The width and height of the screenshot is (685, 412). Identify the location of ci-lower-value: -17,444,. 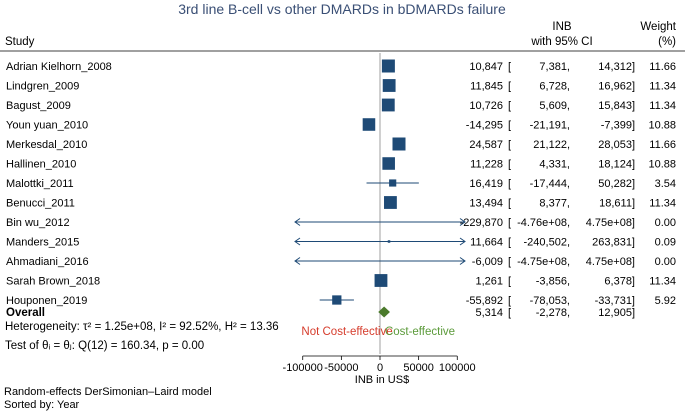
(550, 184).